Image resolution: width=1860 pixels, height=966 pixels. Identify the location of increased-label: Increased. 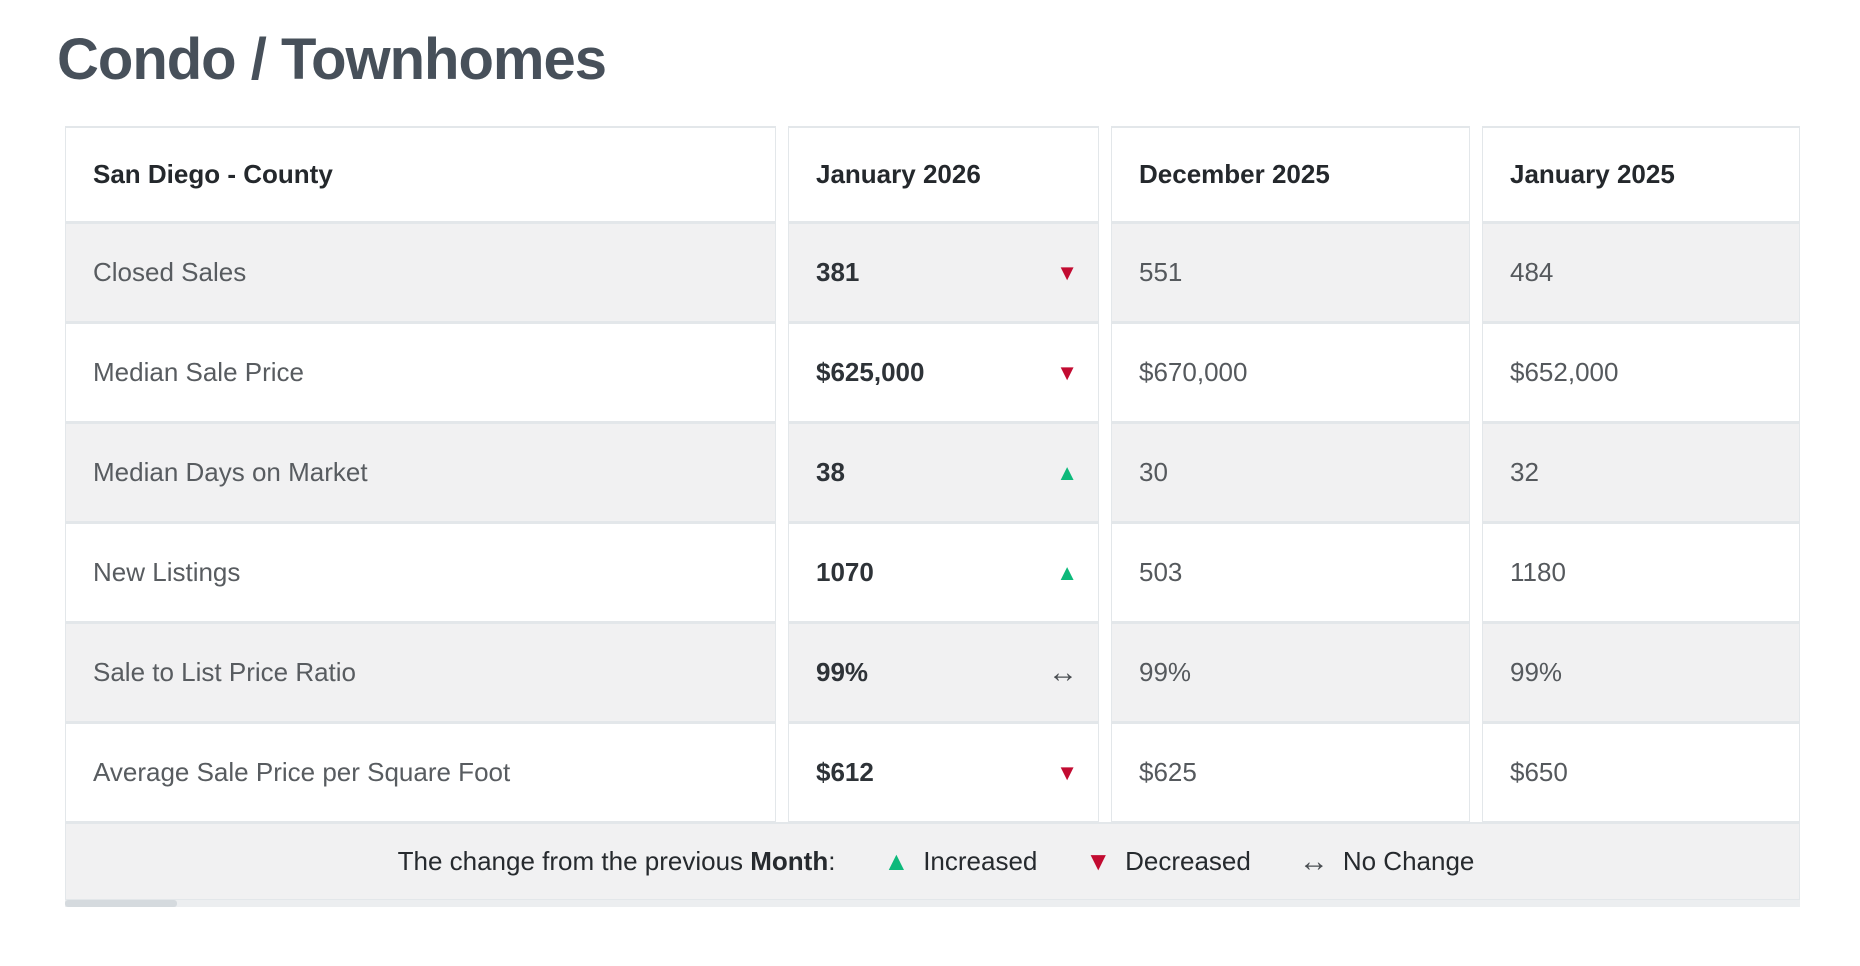
(980, 861).